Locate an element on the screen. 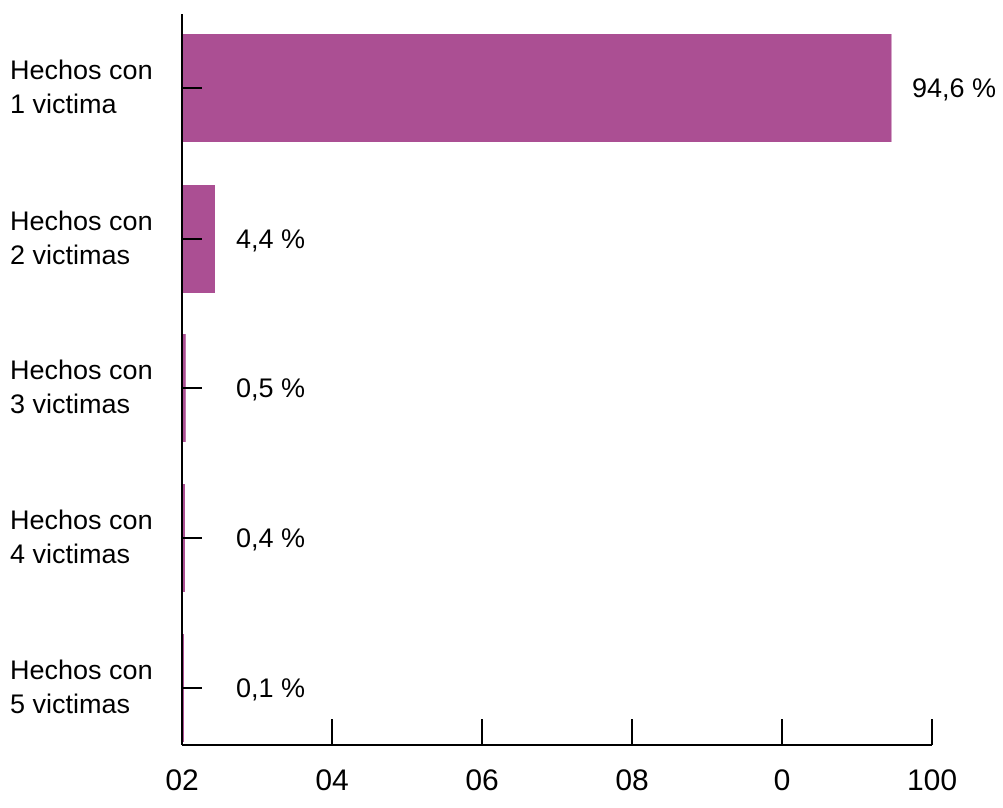 The image size is (1003, 808). value-label-5: 0,1 % is located at coordinates (270, 688).